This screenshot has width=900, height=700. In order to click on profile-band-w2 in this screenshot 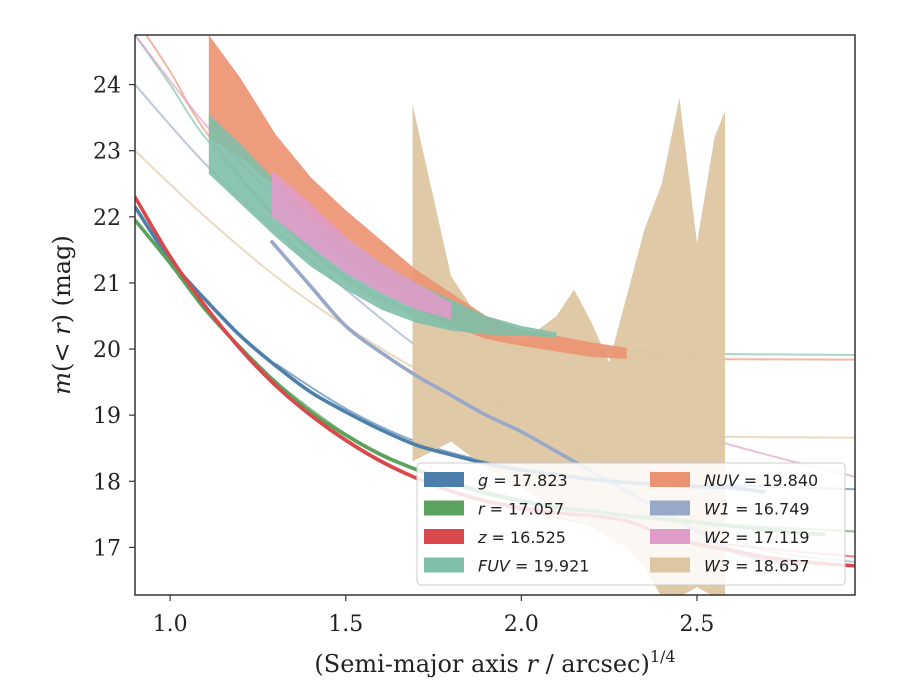, I will do `click(362, 245)`.